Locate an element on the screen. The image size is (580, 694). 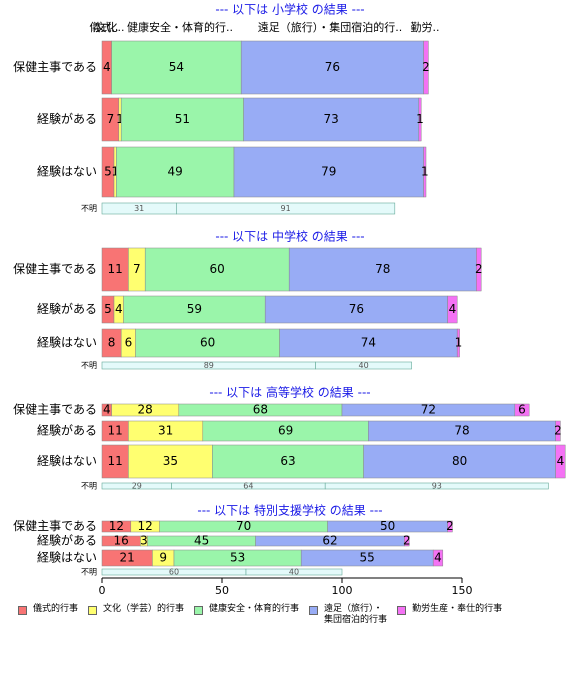
panel-title: --- 以下は 小学校 の結果 --- is located at coordinates (289, 9).